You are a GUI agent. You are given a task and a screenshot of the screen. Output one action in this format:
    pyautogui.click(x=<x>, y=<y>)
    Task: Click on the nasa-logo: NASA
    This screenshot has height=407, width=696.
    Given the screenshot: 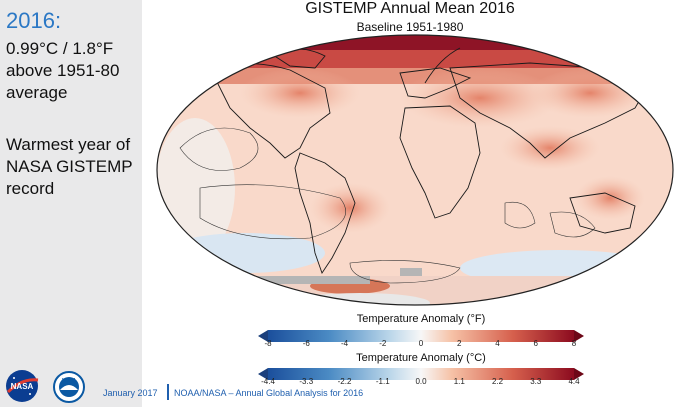 What is the action you would take?
    pyautogui.click(x=22, y=386)
    